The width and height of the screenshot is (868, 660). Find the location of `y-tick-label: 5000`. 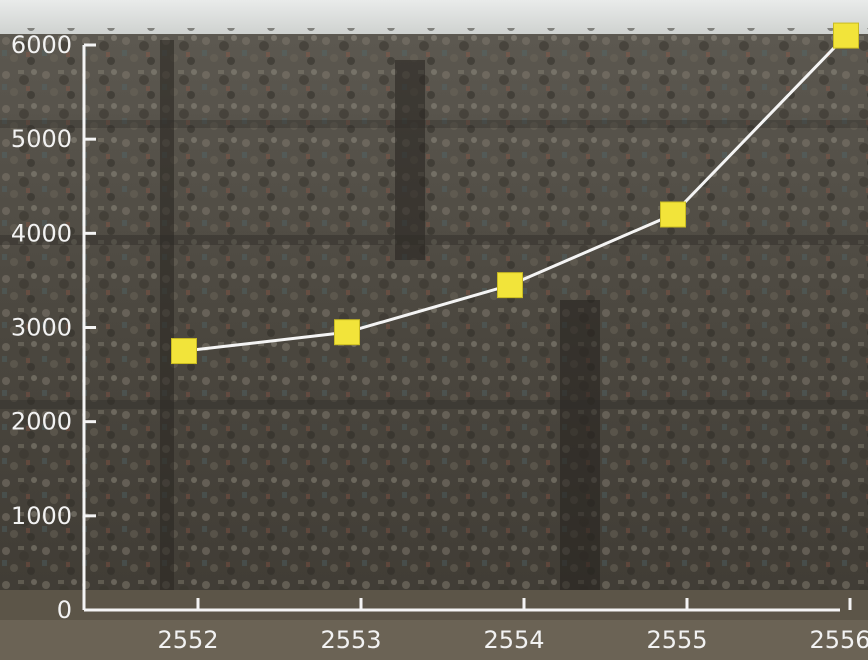

y-tick-label: 5000 is located at coordinates (41, 139).